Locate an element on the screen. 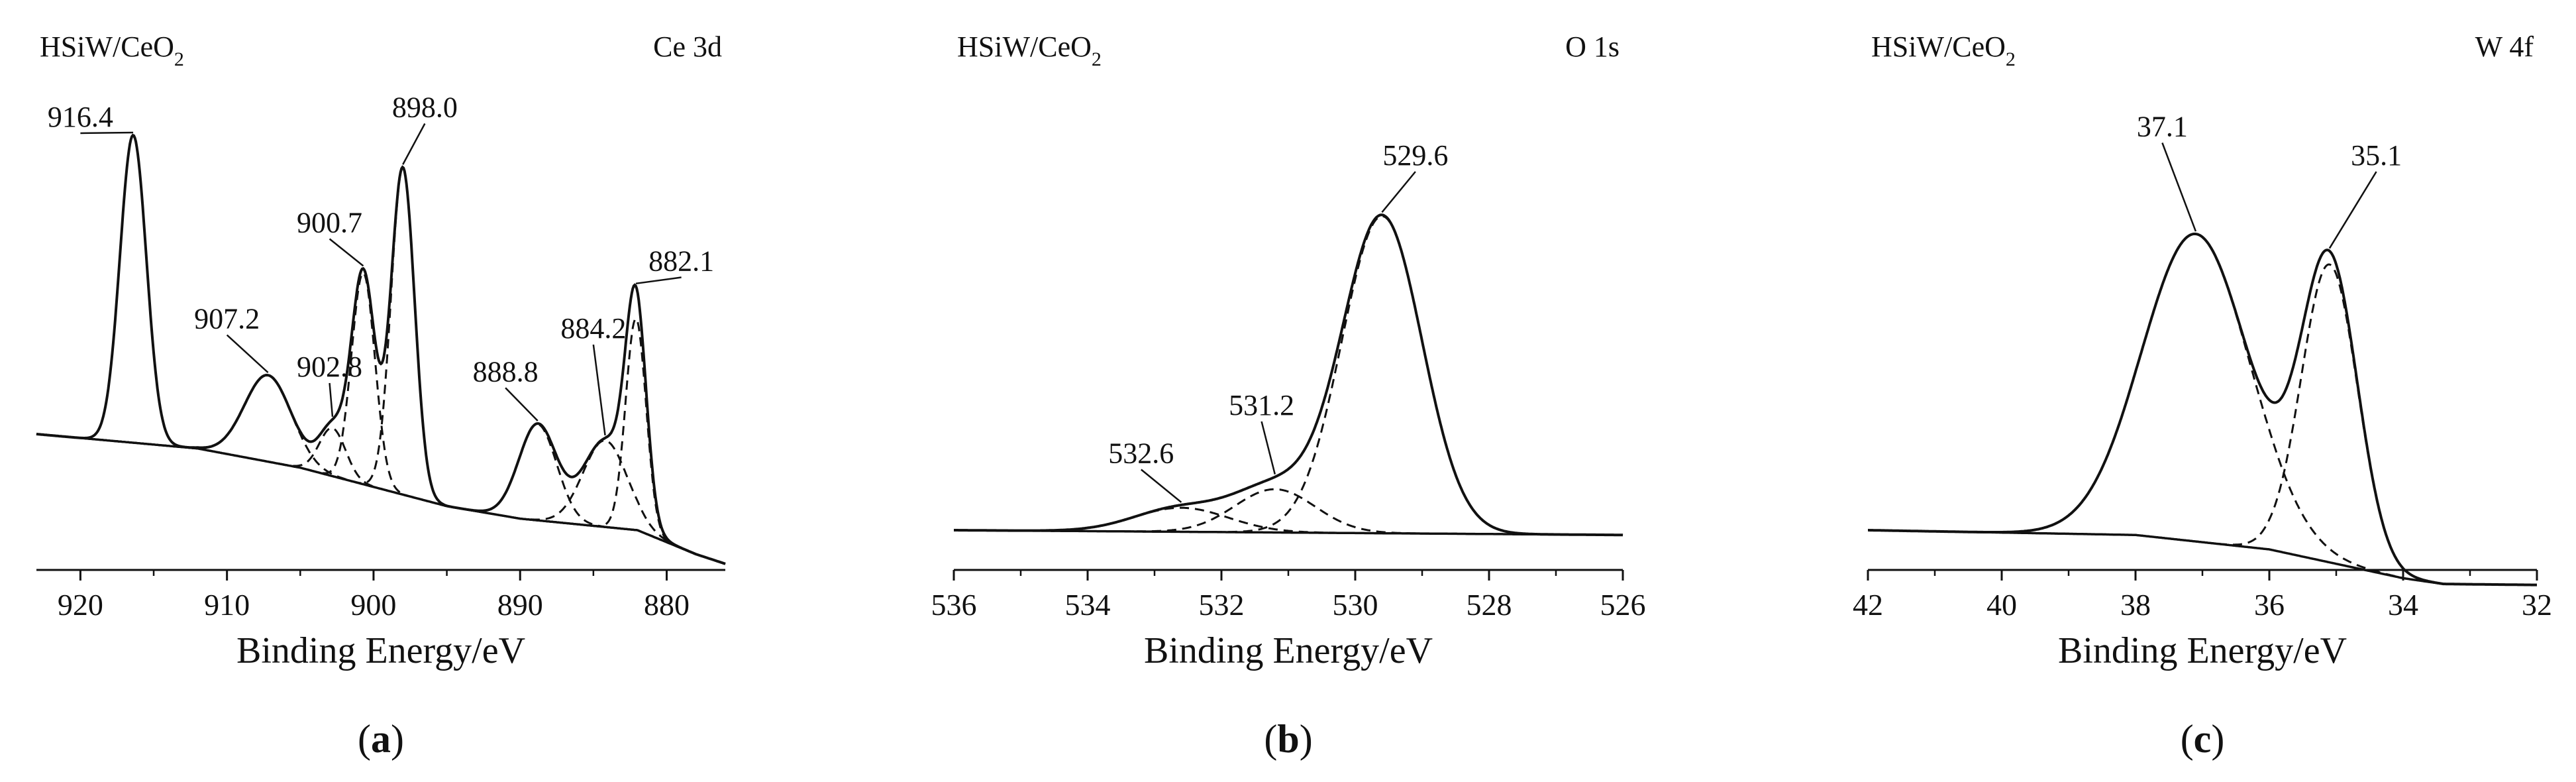  x-tick-label: 34 is located at coordinates (2403, 605).